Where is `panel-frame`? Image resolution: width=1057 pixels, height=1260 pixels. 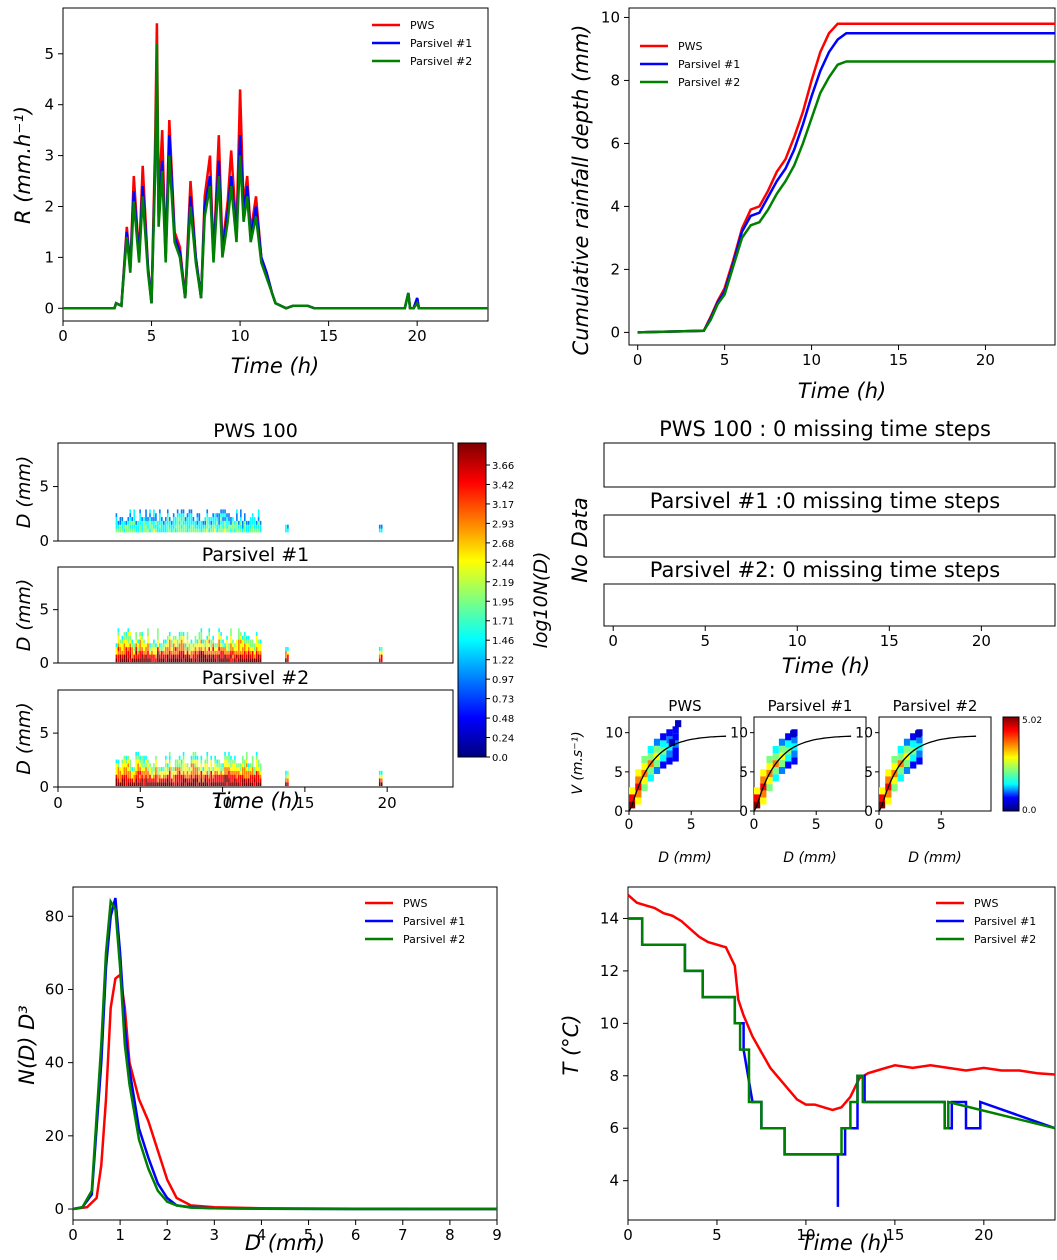 panel-frame is located at coordinates (829, 465).